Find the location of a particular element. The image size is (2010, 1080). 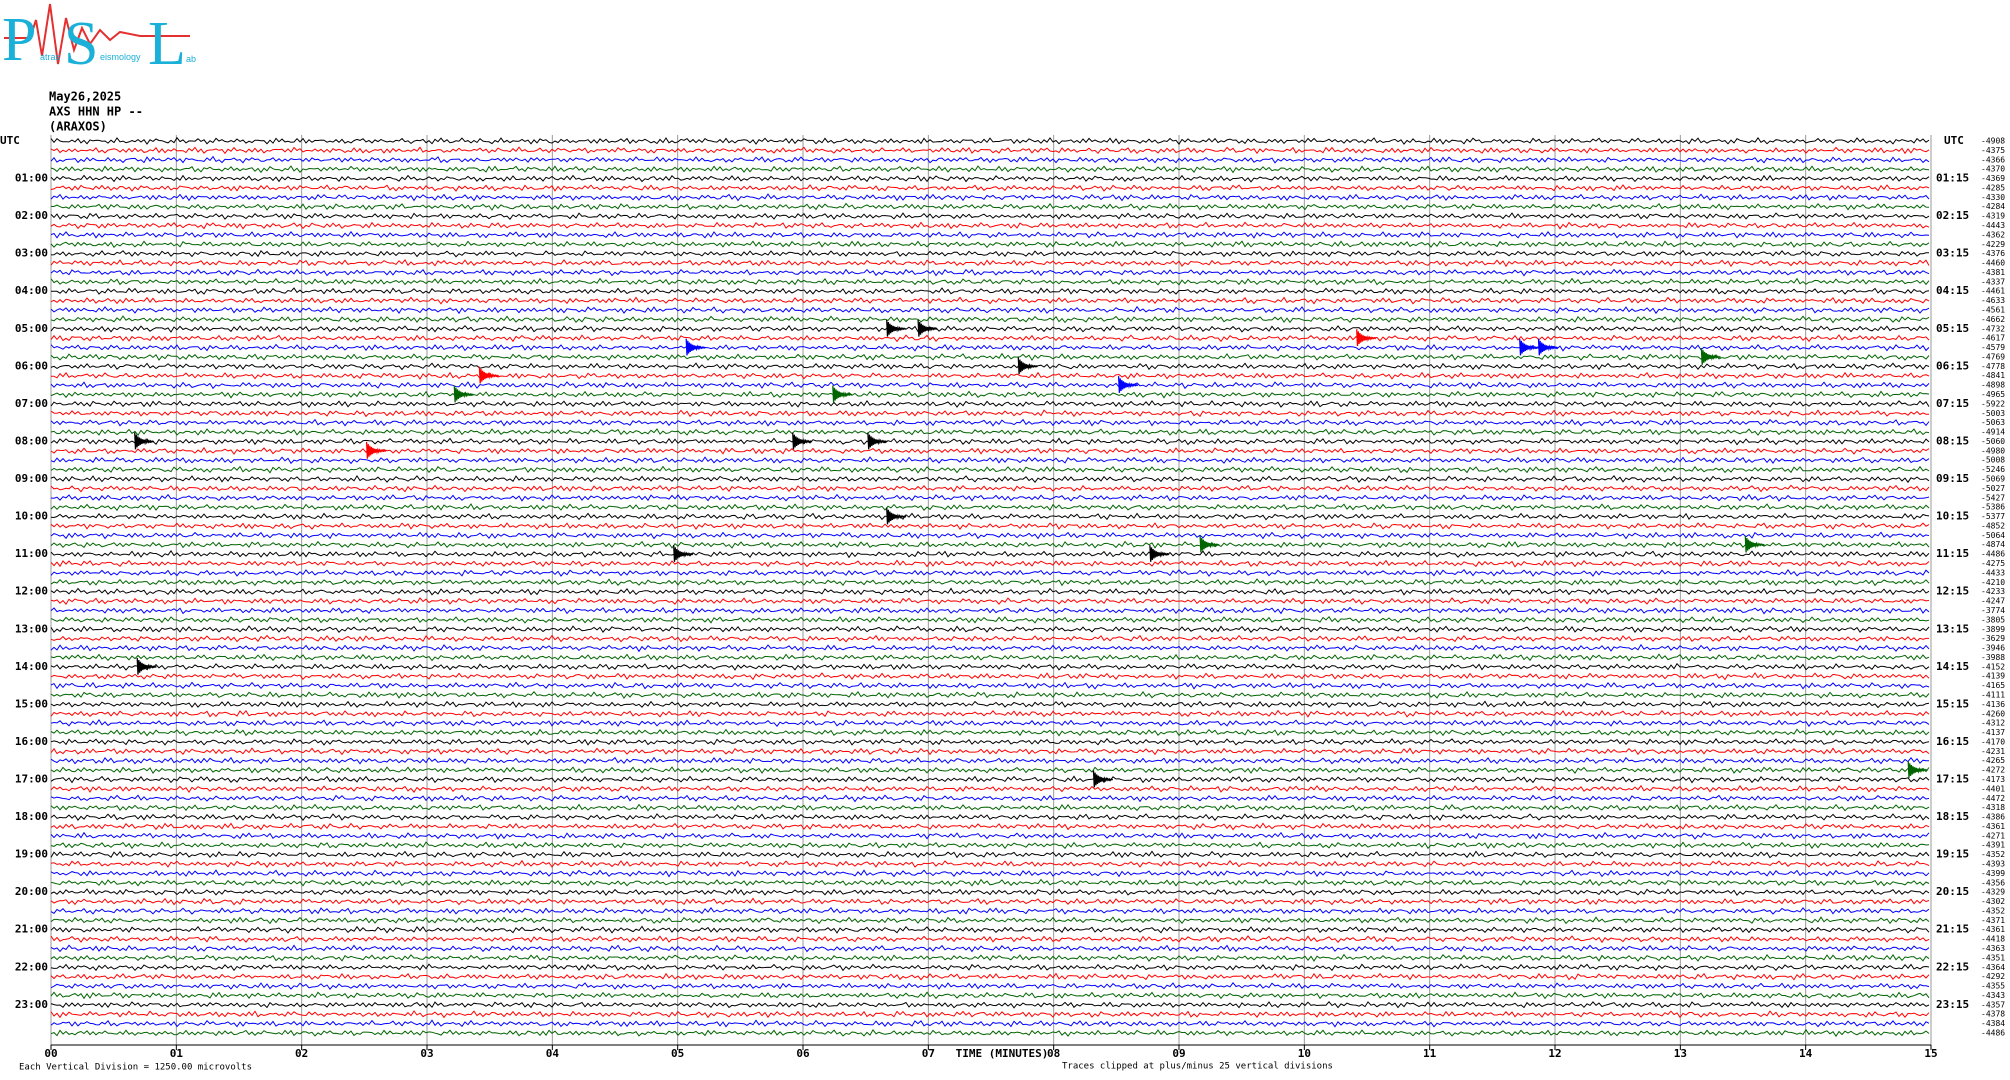

left-hour-label: 23:00 is located at coordinates (31, 1004).